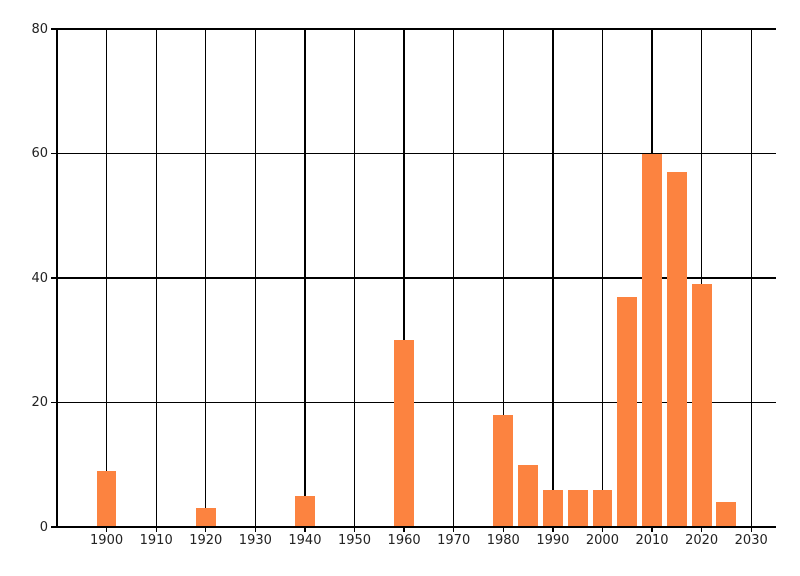 The image size is (800, 576). Describe the element at coordinates (652, 540) in the screenshot. I see `x-tick-label: 2010` at that location.